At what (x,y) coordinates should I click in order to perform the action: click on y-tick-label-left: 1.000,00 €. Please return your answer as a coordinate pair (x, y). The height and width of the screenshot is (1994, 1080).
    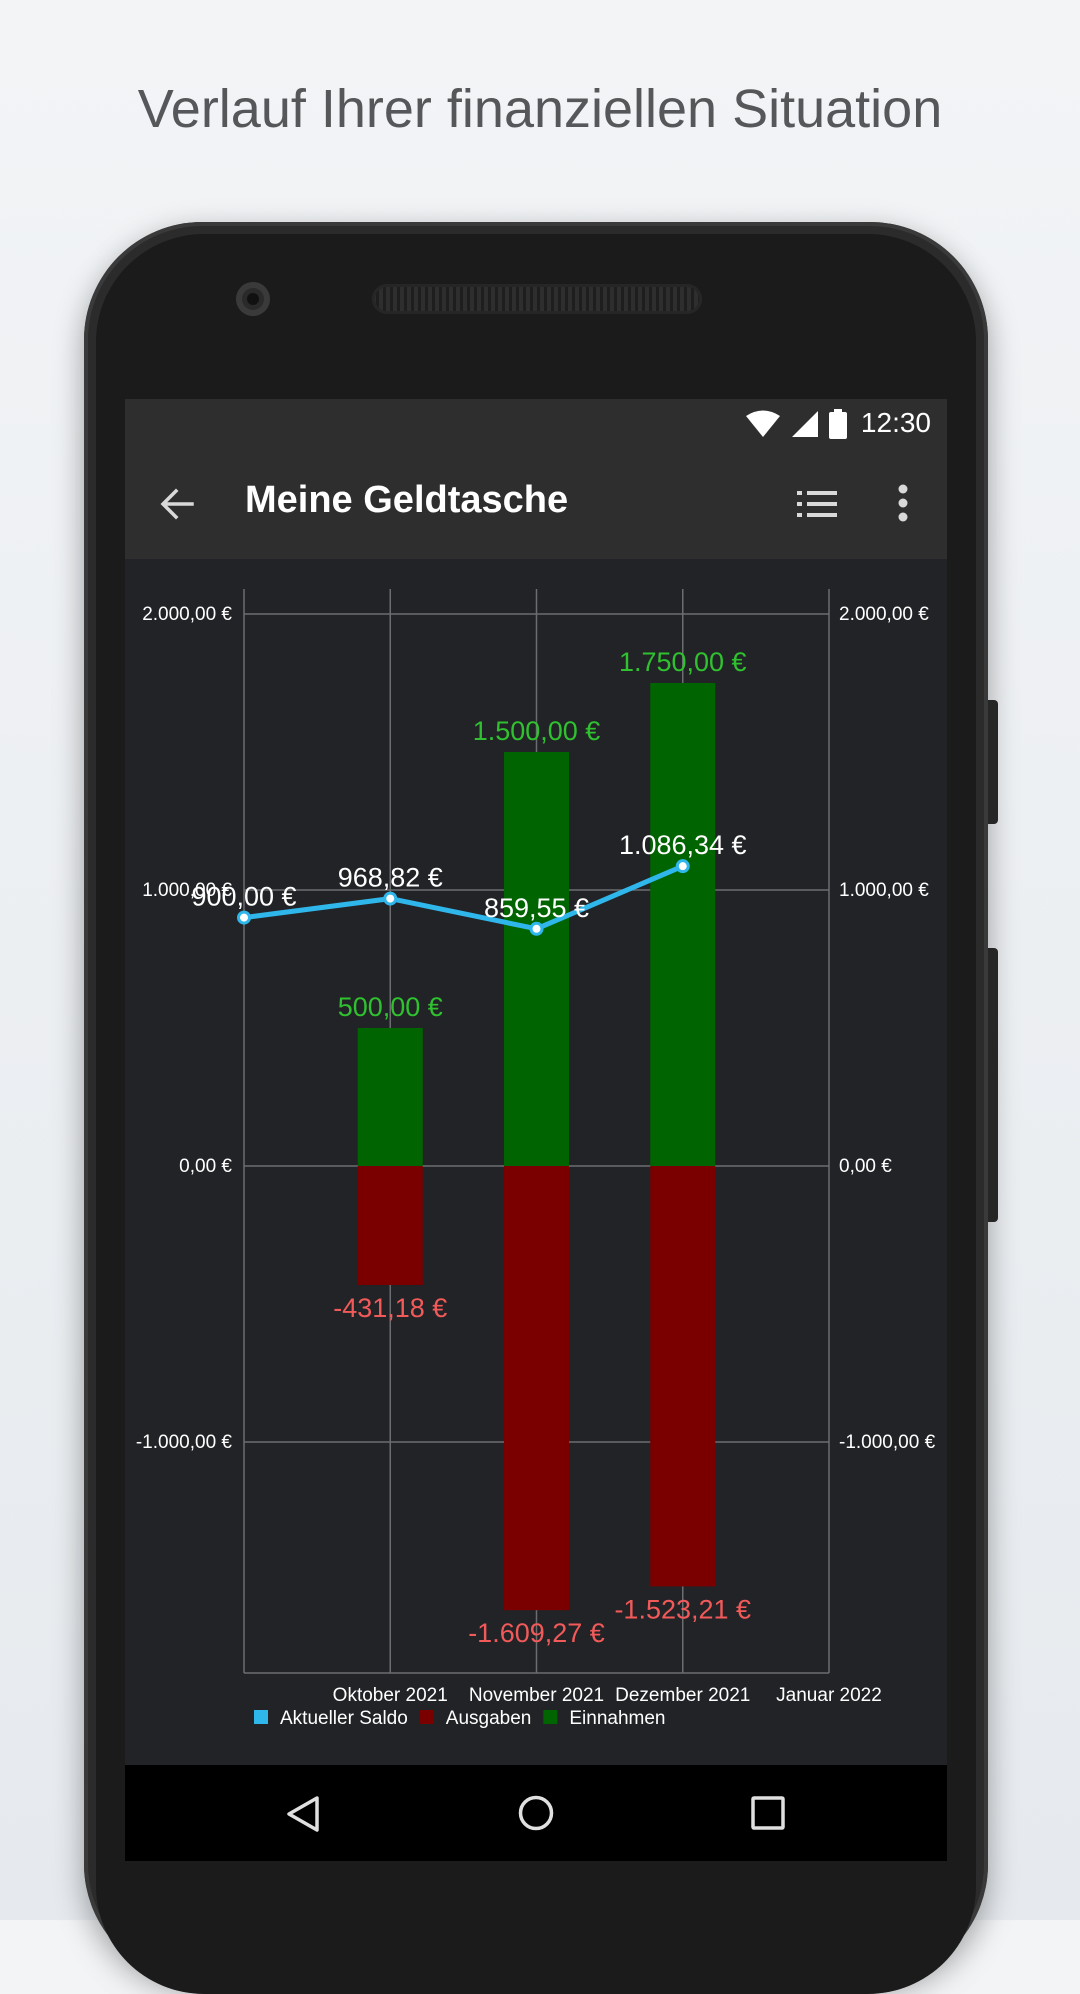
    Looking at the image, I should click on (187, 890).